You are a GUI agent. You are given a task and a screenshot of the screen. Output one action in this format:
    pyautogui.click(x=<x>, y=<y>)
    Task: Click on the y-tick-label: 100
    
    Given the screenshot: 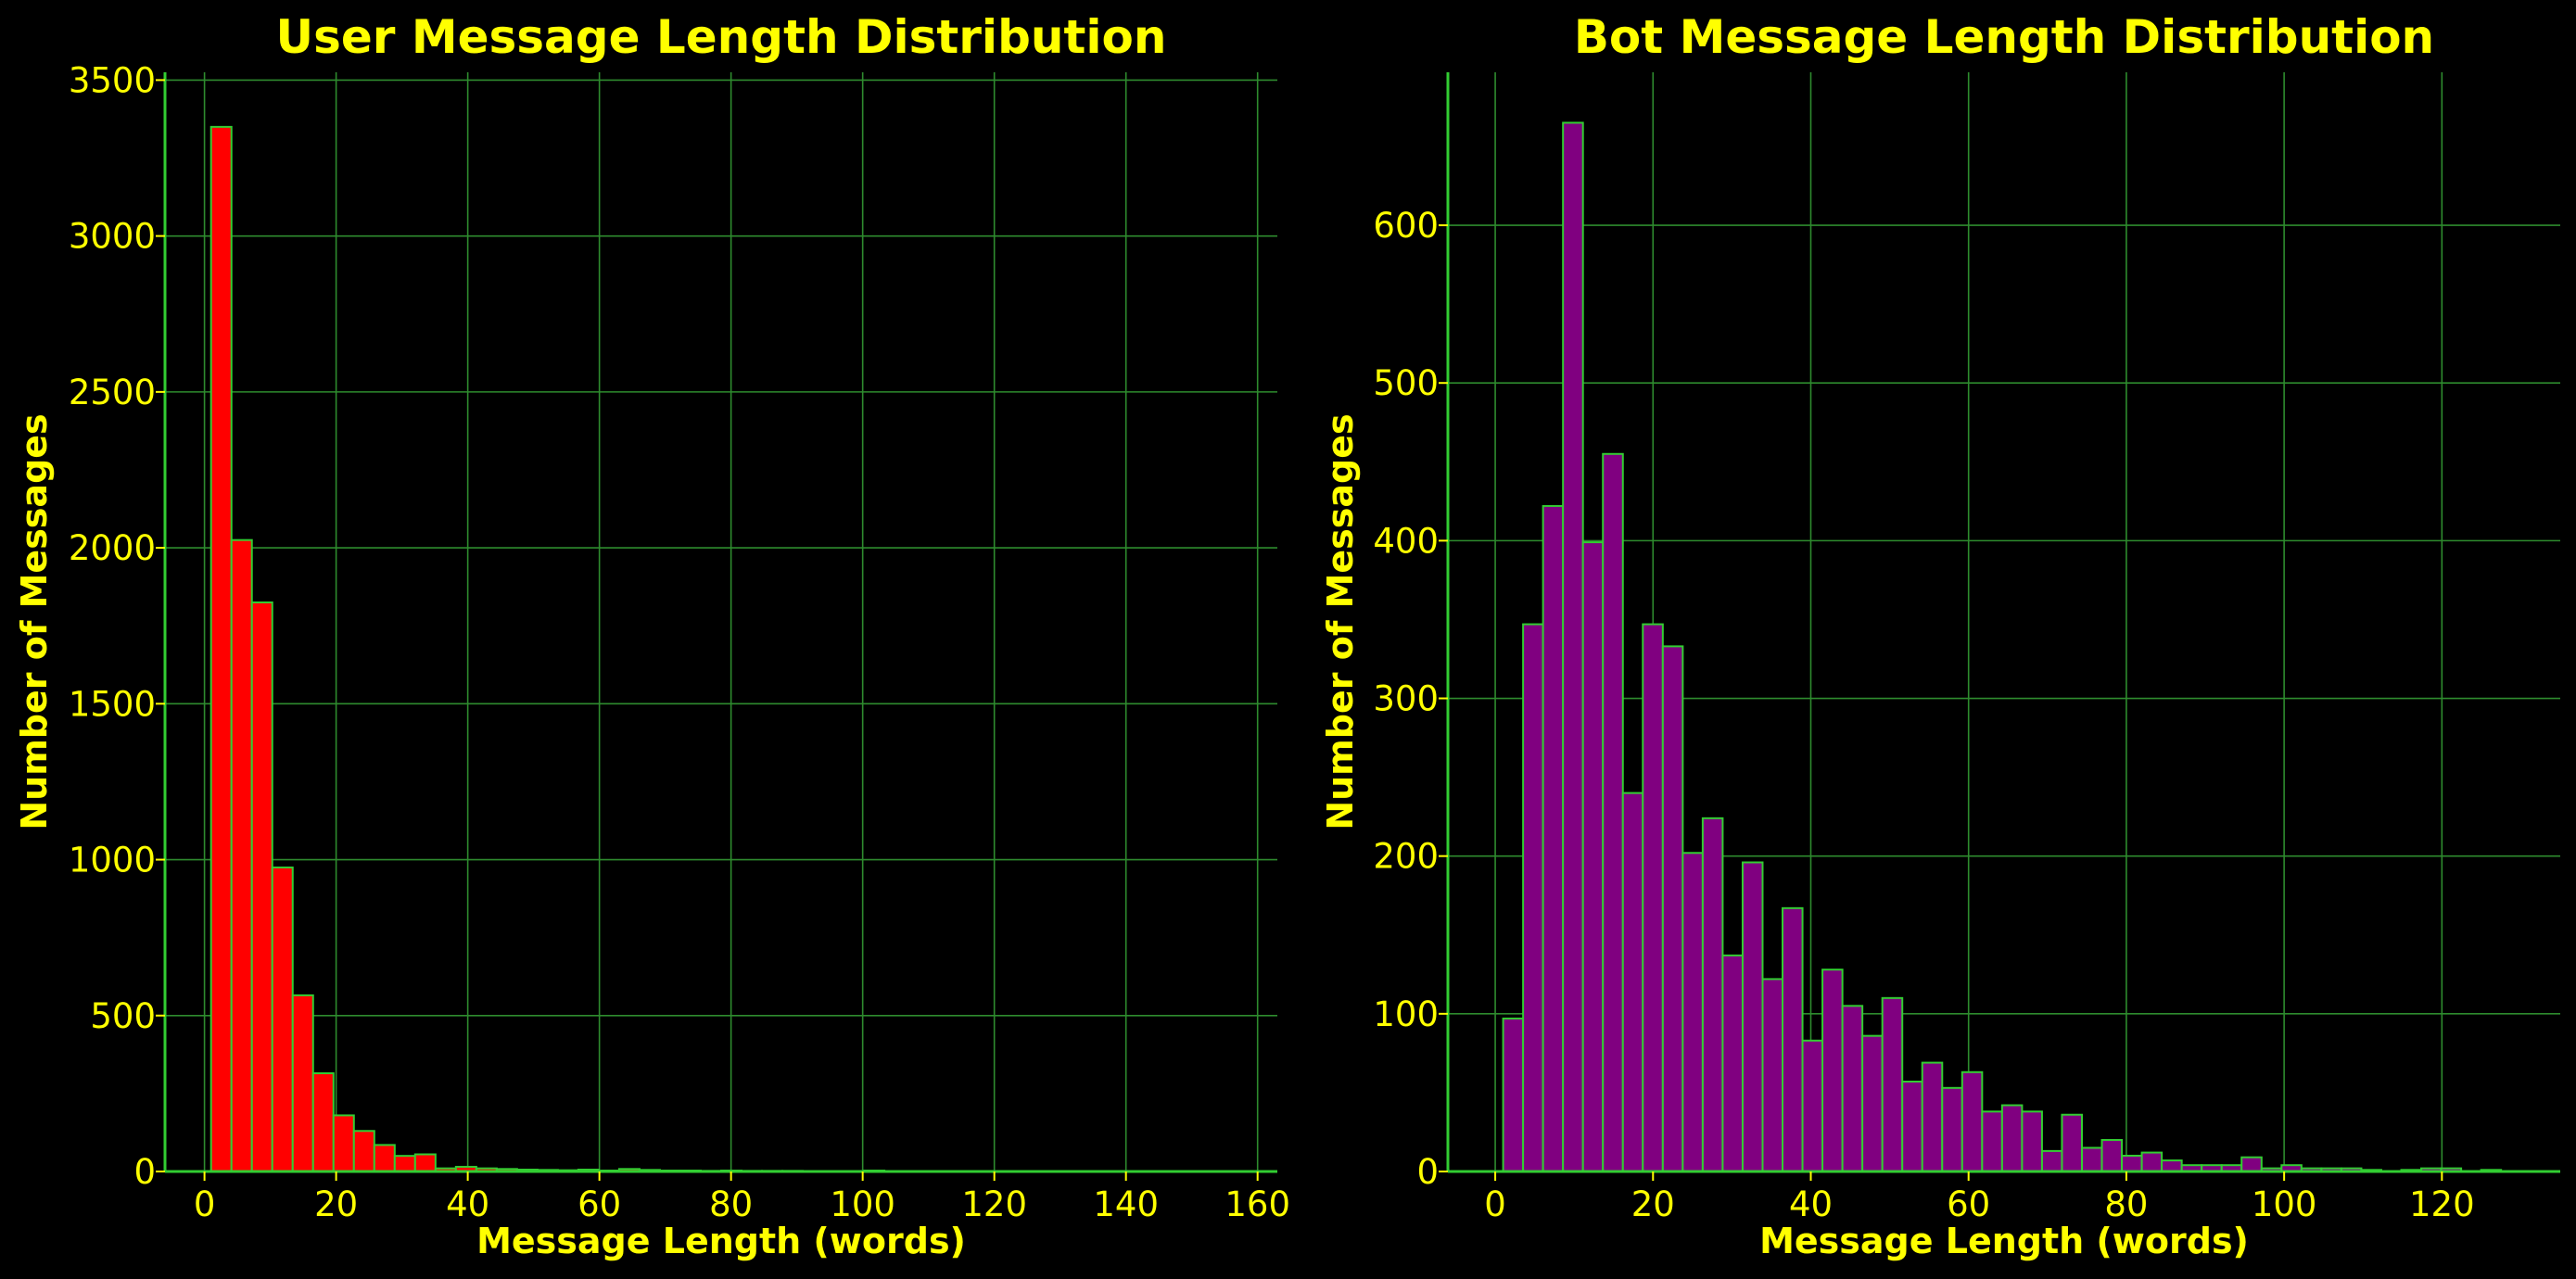 What is the action you would take?
    pyautogui.click(x=1406, y=1014)
    